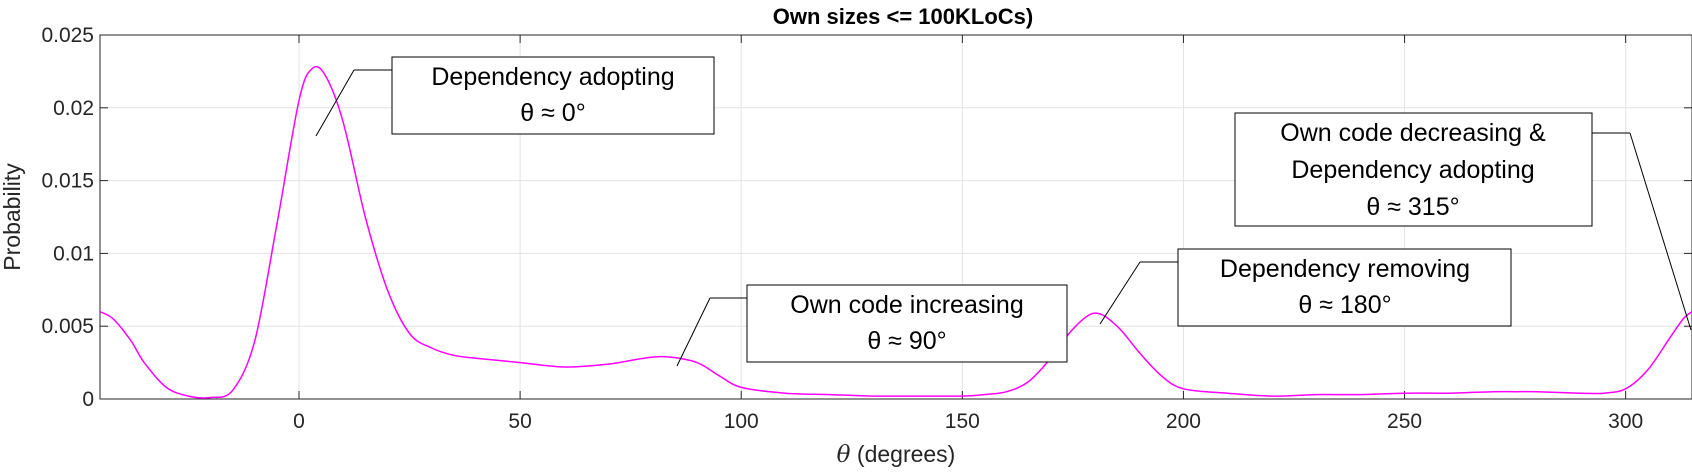 The image size is (1692, 474). What do you see at coordinates (67, 326) in the screenshot?
I see `y-tick-label: 0.005` at bounding box center [67, 326].